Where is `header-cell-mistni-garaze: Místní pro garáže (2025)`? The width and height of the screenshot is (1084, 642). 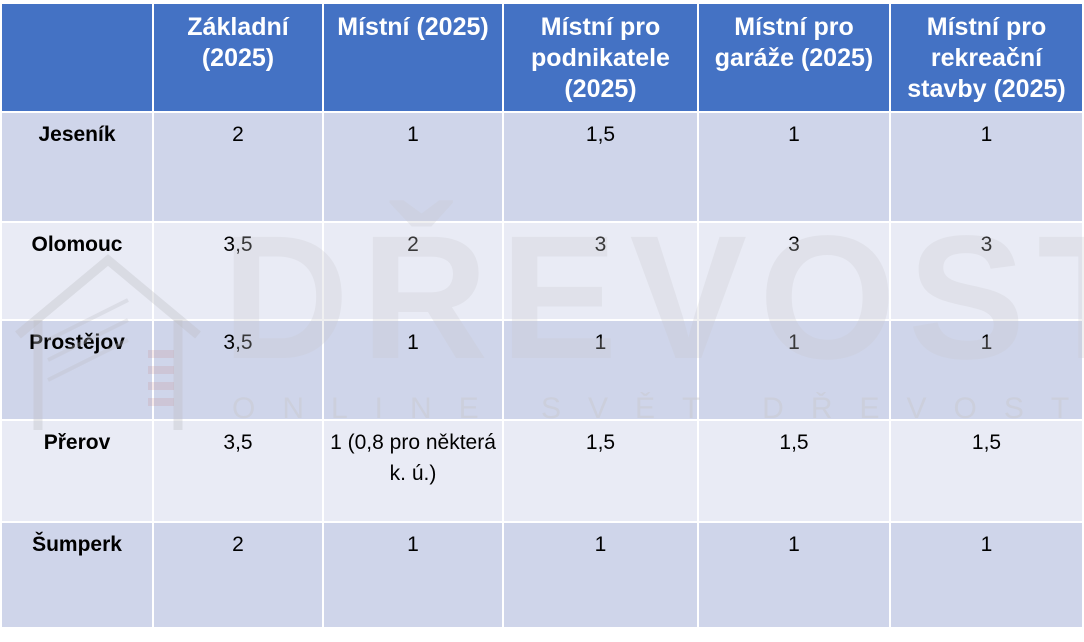 header-cell-mistni-garaze: Místní pro garáže (2025) is located at coordinates (794, 57).